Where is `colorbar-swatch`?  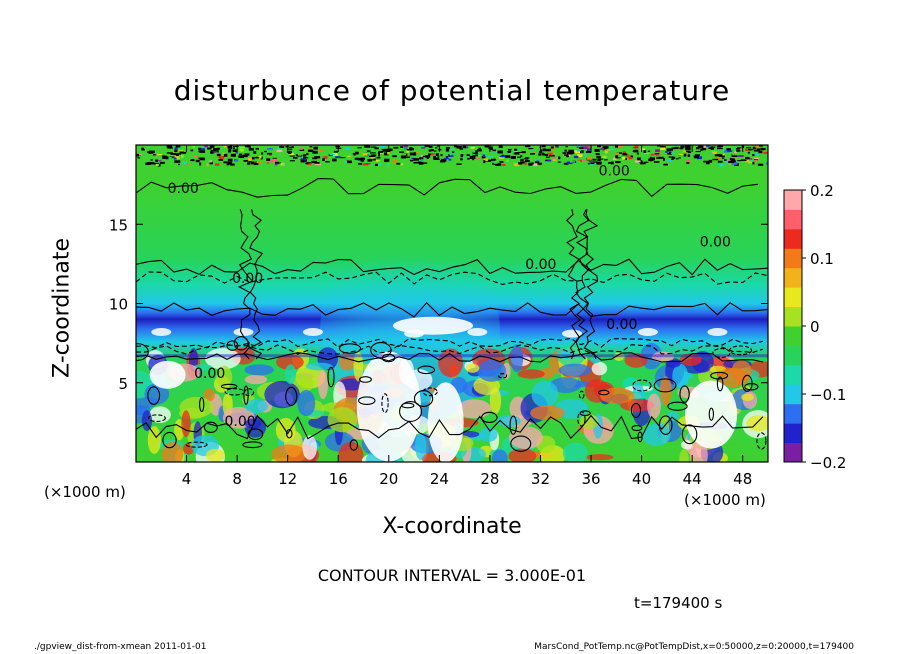
colorbar-swatch is located at coordinates (793, 258).